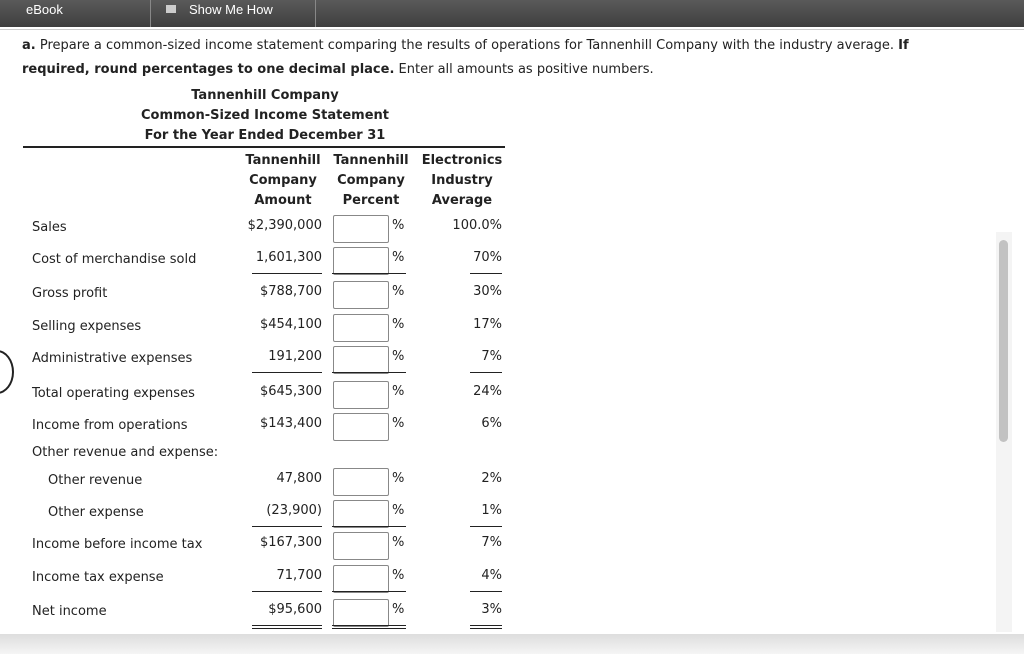 Image resolution: width=1024 pixels, height=654 pixels. What do you see at coordinates (371, 200) in the screenshot?
I see `column-header: Percent` at bounding box center [371, 200].